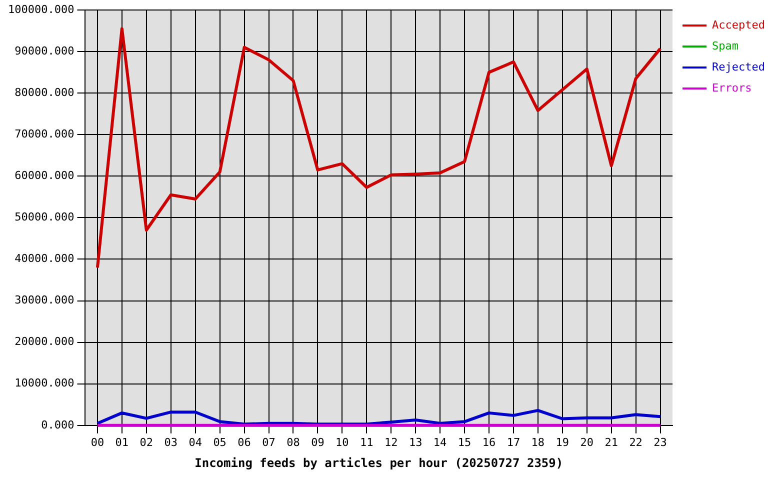 Image resolution: width=780 pixels, height=480 pixels. Describe the element at coordinates (513, 442) in the screenshot. I see `x-tick-label: 17` at that location.